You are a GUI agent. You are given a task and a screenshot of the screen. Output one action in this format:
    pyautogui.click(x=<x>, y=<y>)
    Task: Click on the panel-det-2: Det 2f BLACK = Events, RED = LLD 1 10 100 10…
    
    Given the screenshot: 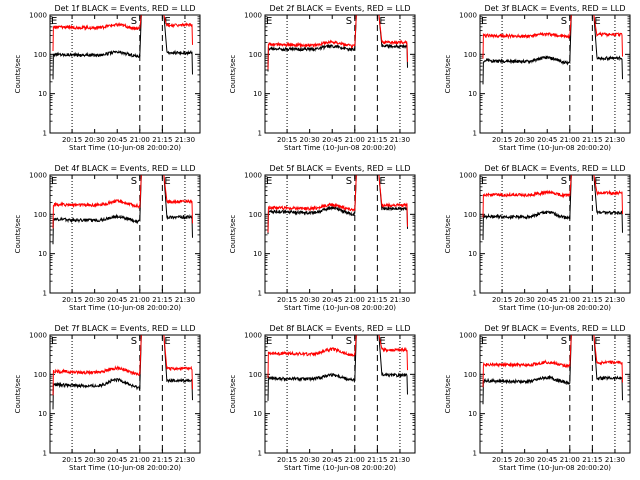 What is the action you would take?
    pyautogui.click(x=322, y=78)
    